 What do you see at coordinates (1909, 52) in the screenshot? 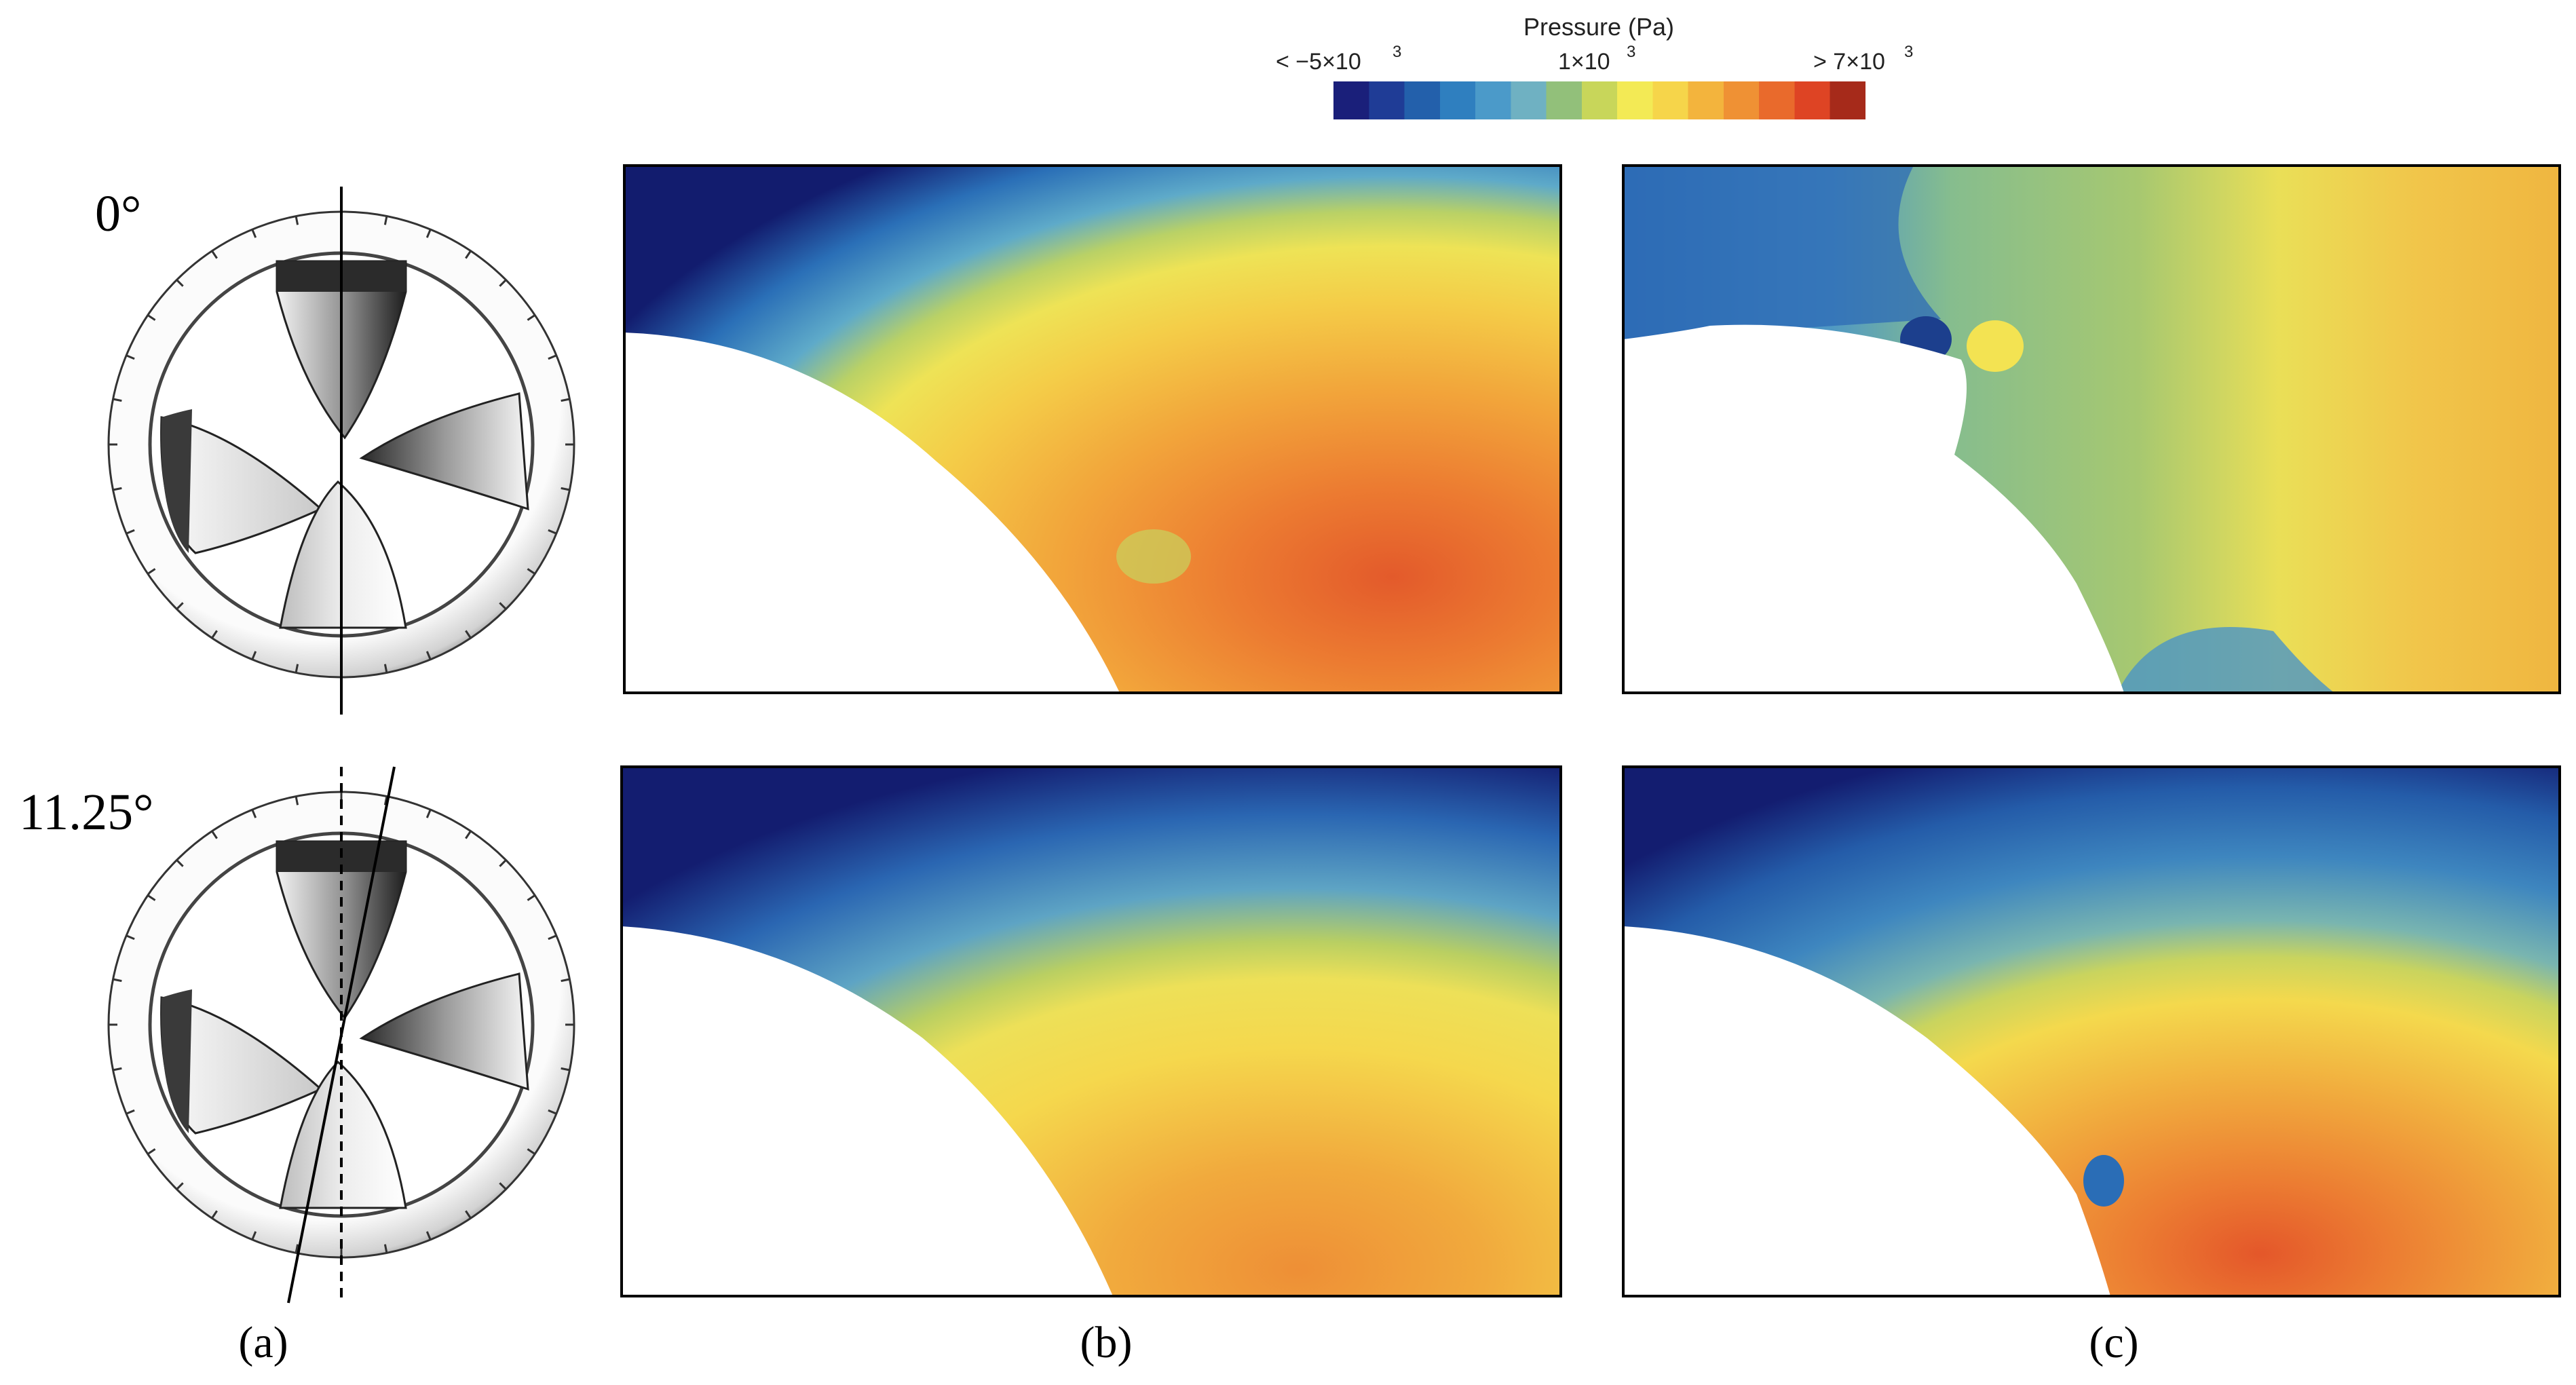
I see `colorbar-max-exponent: 3` at bounding box center [1909, 52].